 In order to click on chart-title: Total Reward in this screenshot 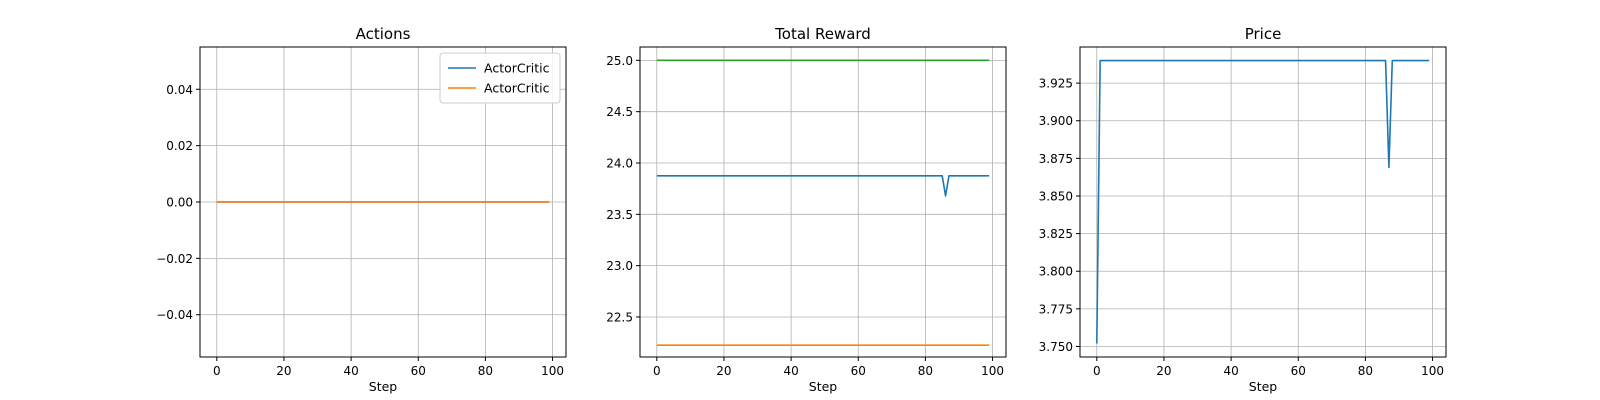, I will do `click(822, 34)`.